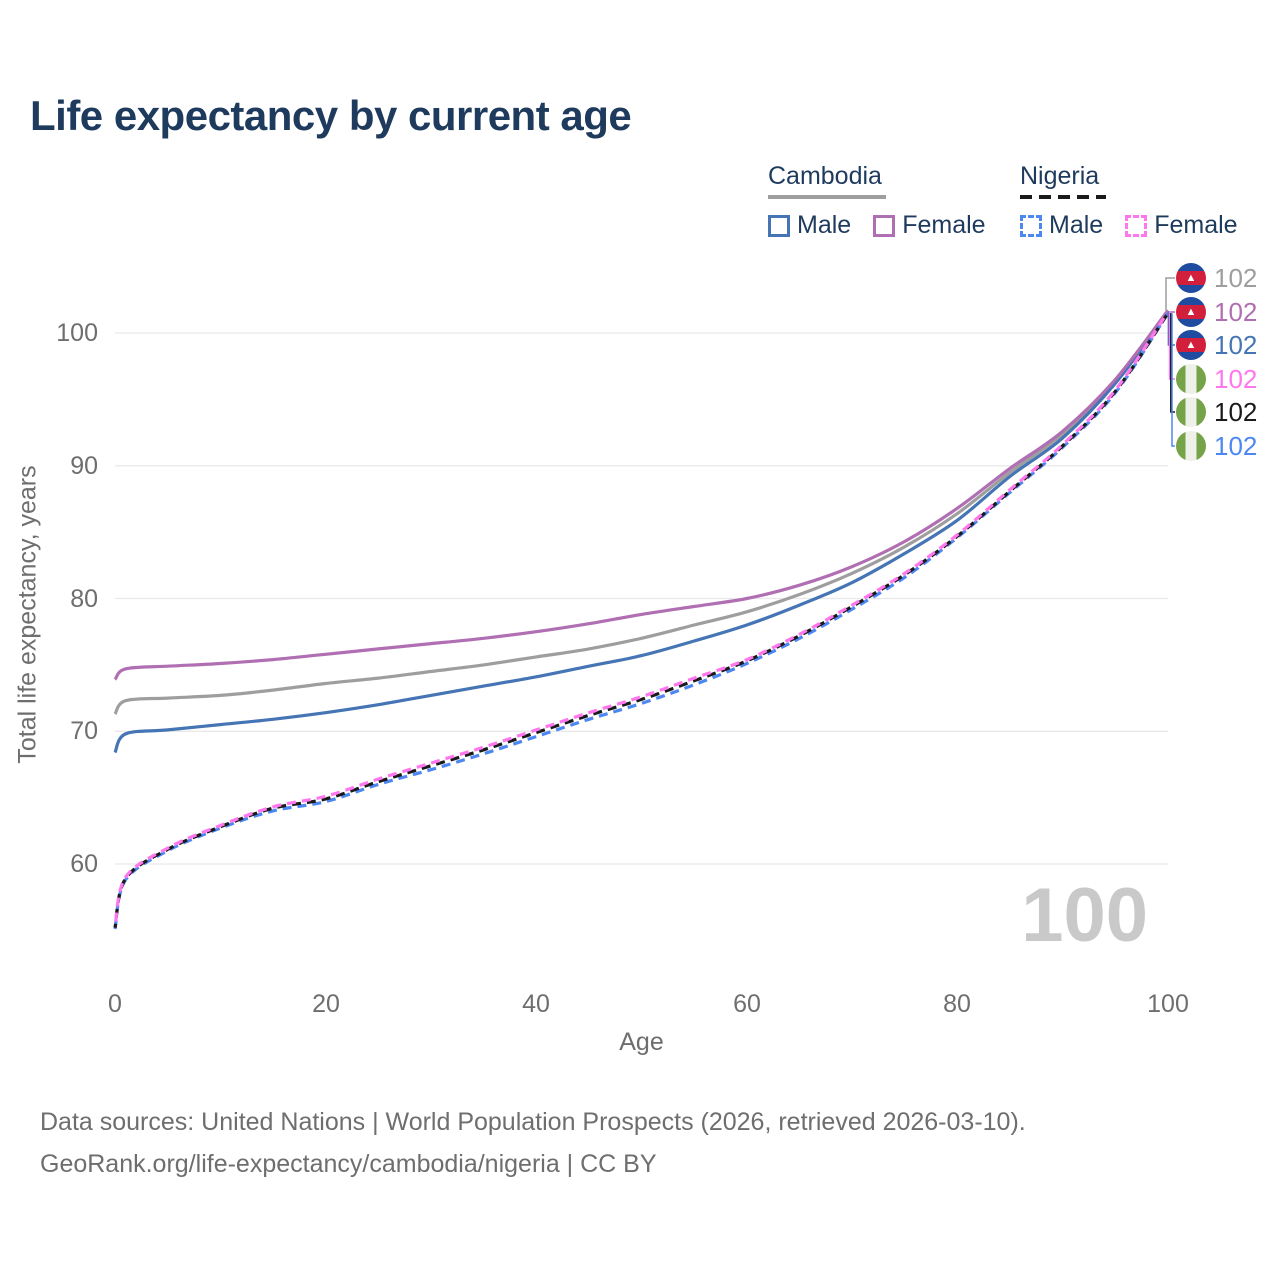 The width and height of the screenshot is (1280, 1280). Describe the element at coordinates (747, 1004) in the screenshot. I see `x-tick-60: 60` at that location.